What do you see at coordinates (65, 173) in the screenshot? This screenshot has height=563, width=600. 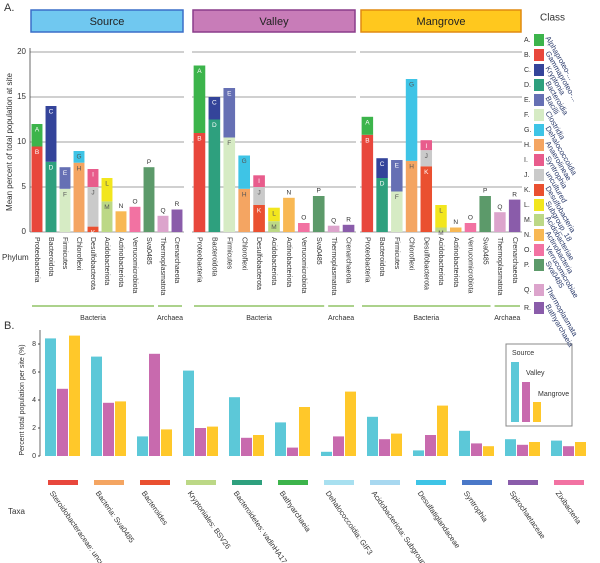 I see `segment-label: E` at bounding box center [65, 173].